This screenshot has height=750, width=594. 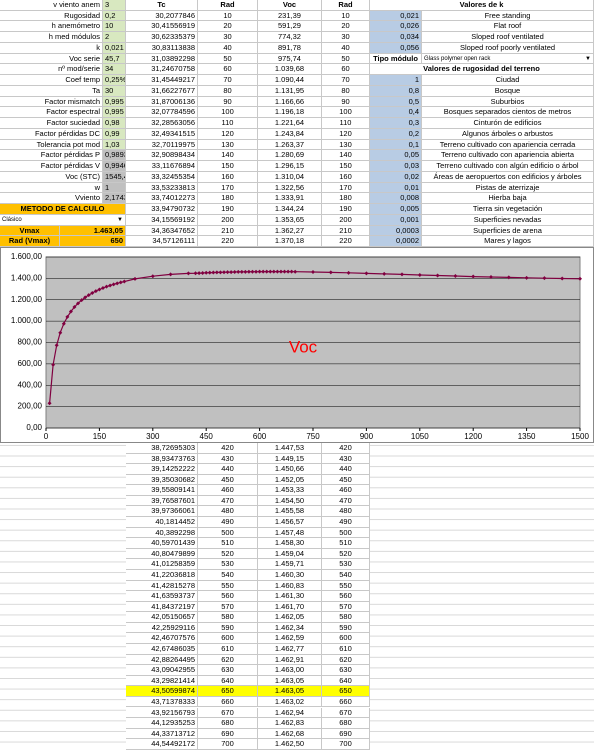 What do you see at coordinates (162, 670) in the screenshot?
I see `table-cell: 43,09042955` at bounding box center [162, 670].